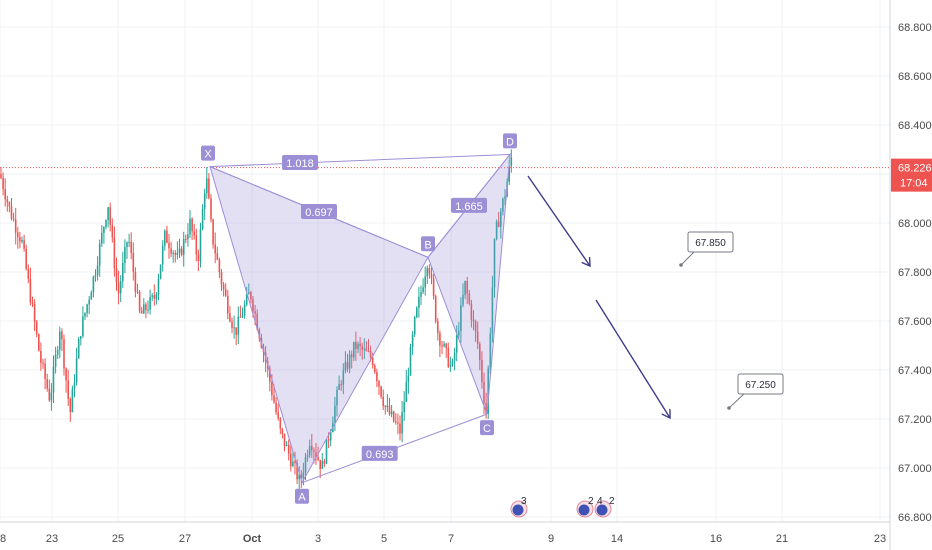 This screenshot has width=932, height=550. Describe the element at coordinates (380, 455) in the screenshot. I see `ratio-label: 0.693` at that location.